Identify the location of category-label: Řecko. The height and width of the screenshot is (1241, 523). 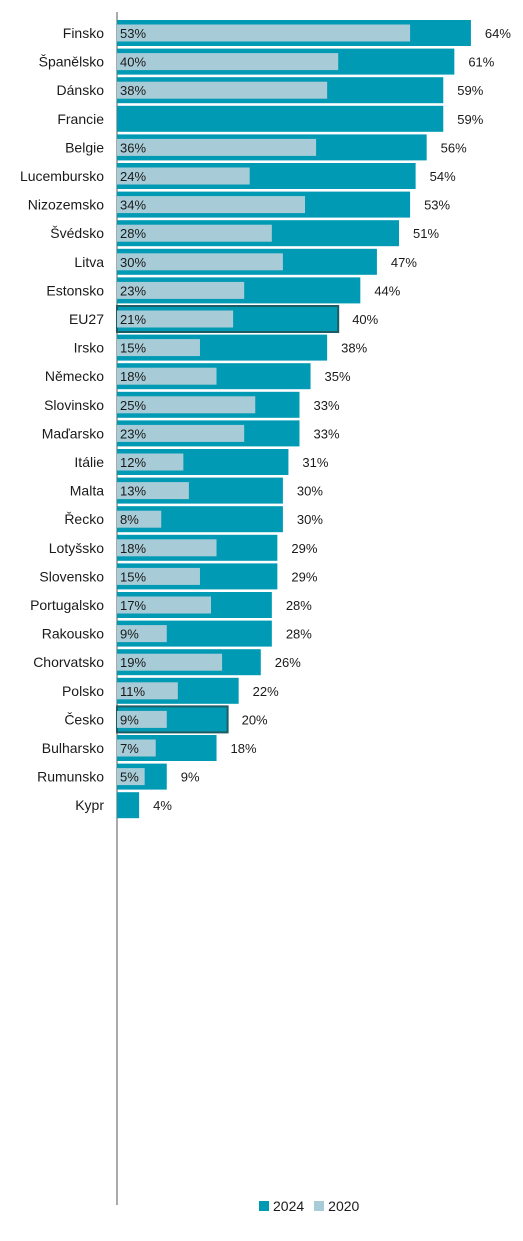
(84, 519).